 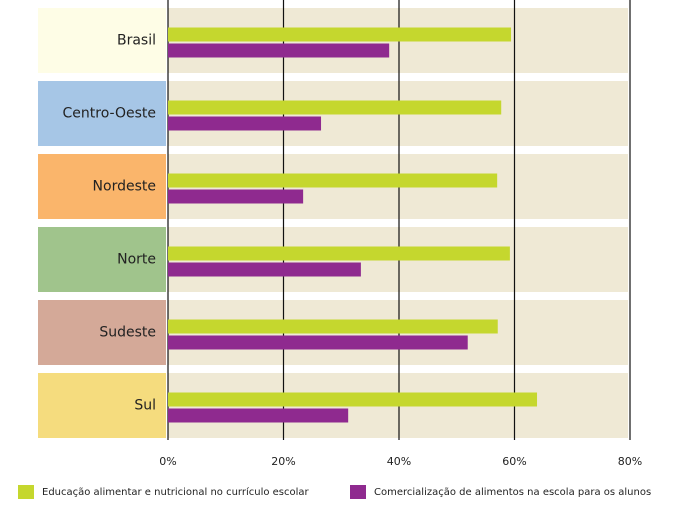 I want to click on x-tick-label: 20%, so click(x=283, y=461).